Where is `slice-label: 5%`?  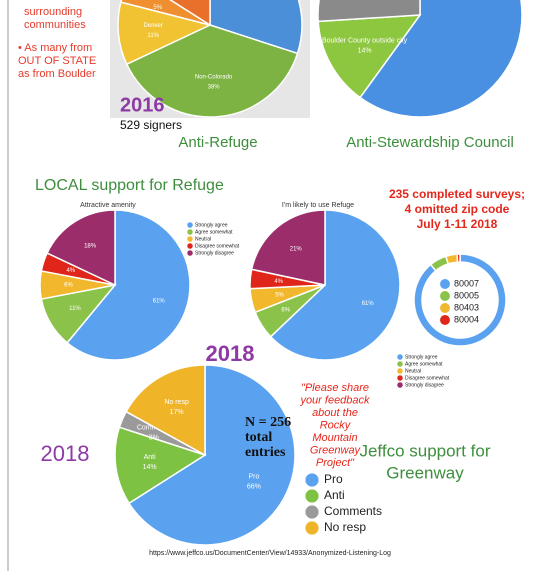 slice-label: 5% is located at coordinates (157, 8).